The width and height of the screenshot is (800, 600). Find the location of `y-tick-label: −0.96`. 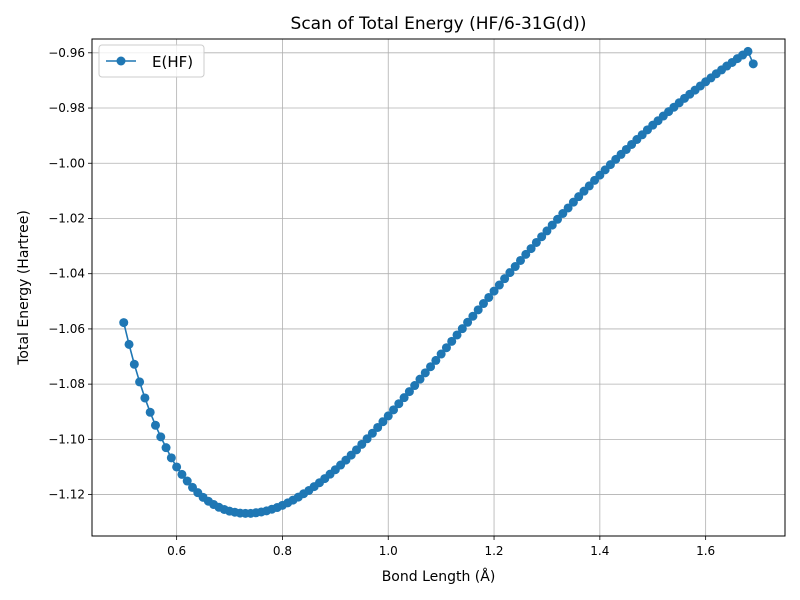

y-tick-label: −0.96 is located at coordinates (66, 53).